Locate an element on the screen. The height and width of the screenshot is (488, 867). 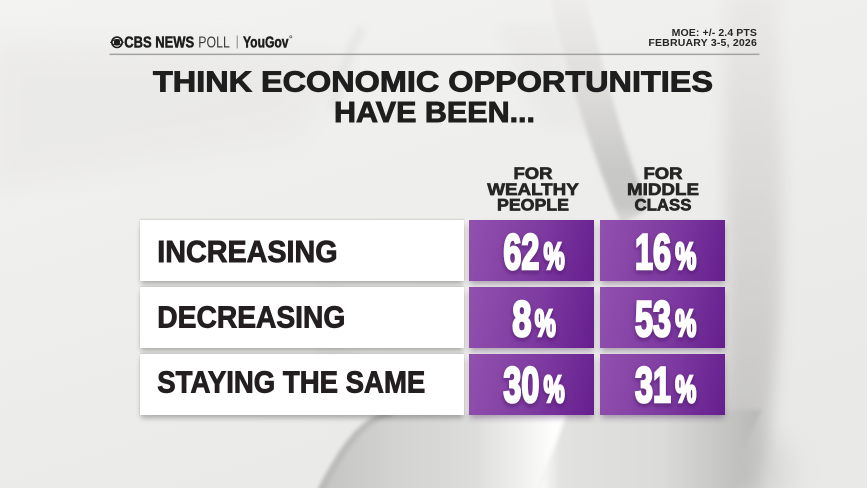
svg-text: 16 is located at coordinates (653, 252).